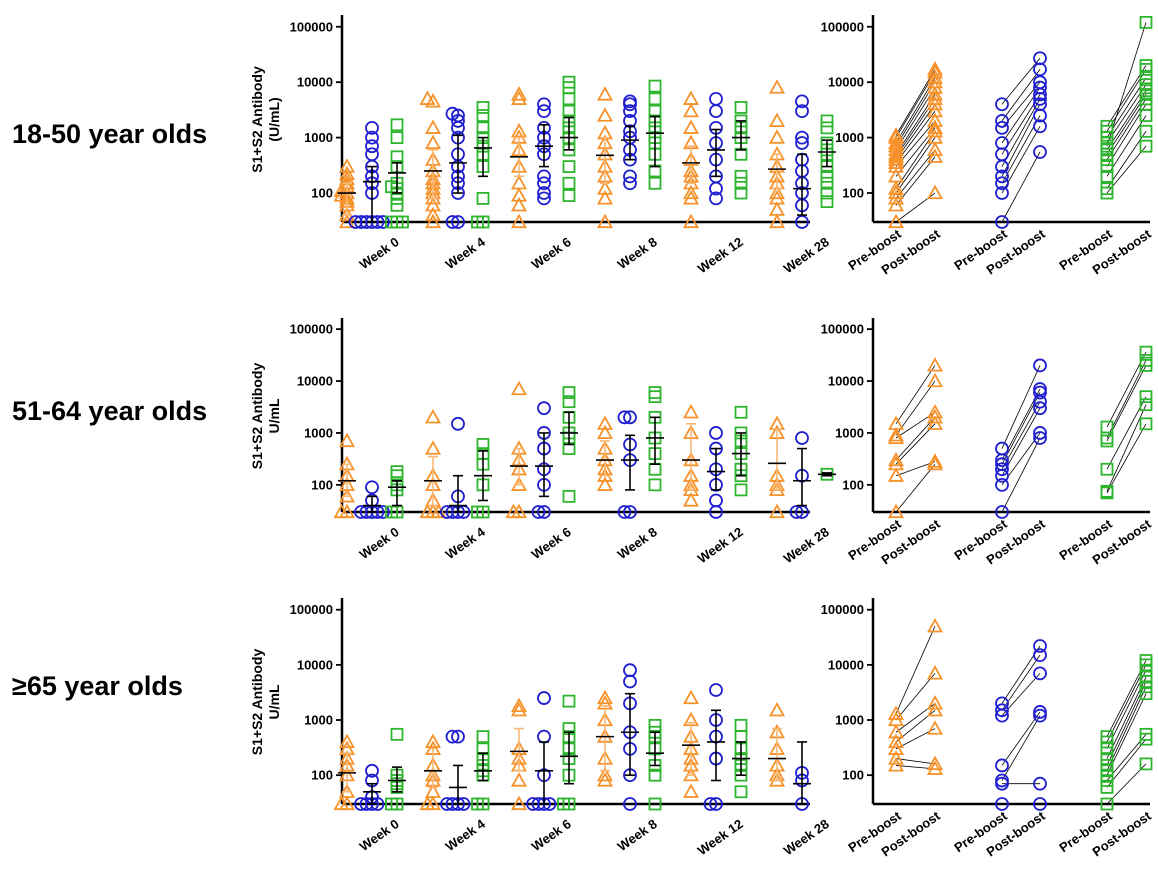  What do you see at coordinates (582, 460) in the screenshot?
I see `series-circle` at bounding box center [582, 460].